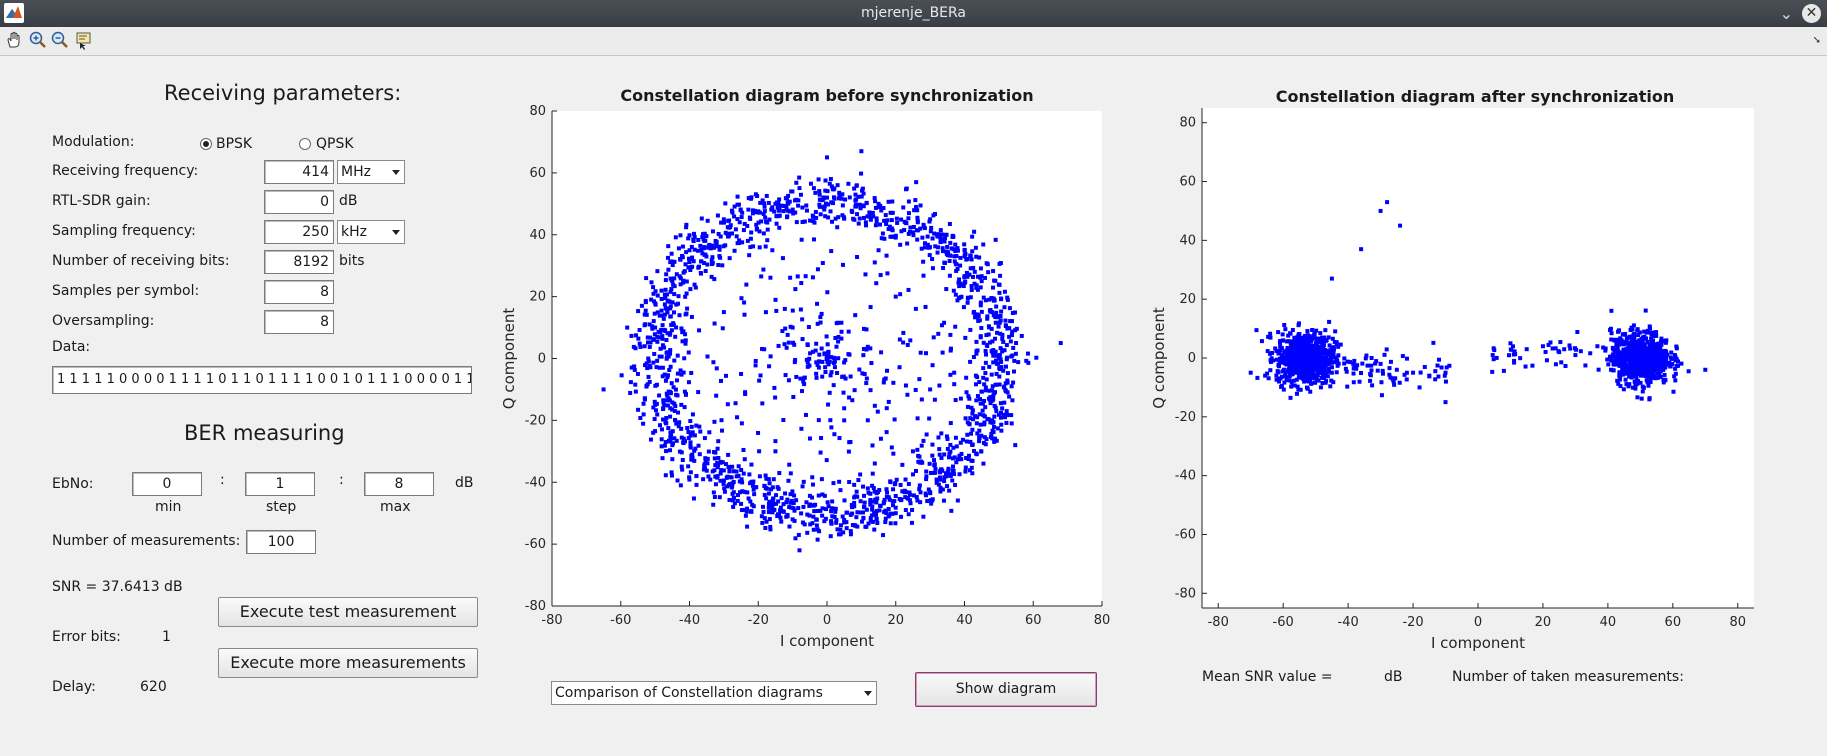 This screenshot has width=1827, height=756. Describe the element at coordinates (299, 172) in the screenshot. I see `receiving-frequency-input: 414` at that location.